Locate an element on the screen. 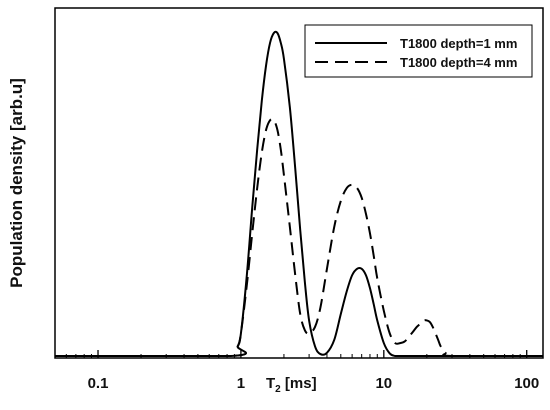  legend: T1800 depth=1 mm T1800 depth=4 mm is located at coordinates (418, 51).